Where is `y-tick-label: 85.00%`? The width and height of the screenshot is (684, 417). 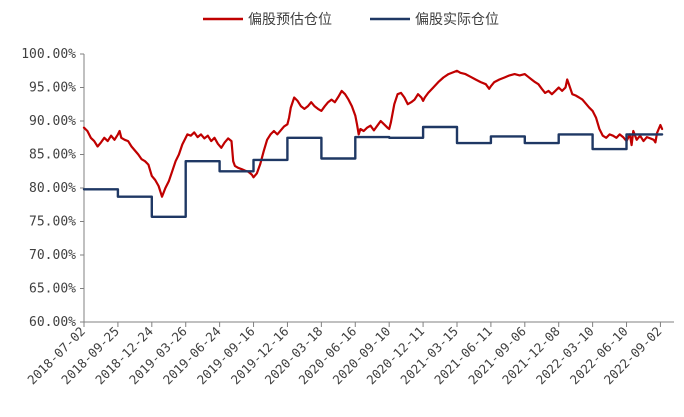 y-tick-label: 85.00% is located at coordinates (52, 155).